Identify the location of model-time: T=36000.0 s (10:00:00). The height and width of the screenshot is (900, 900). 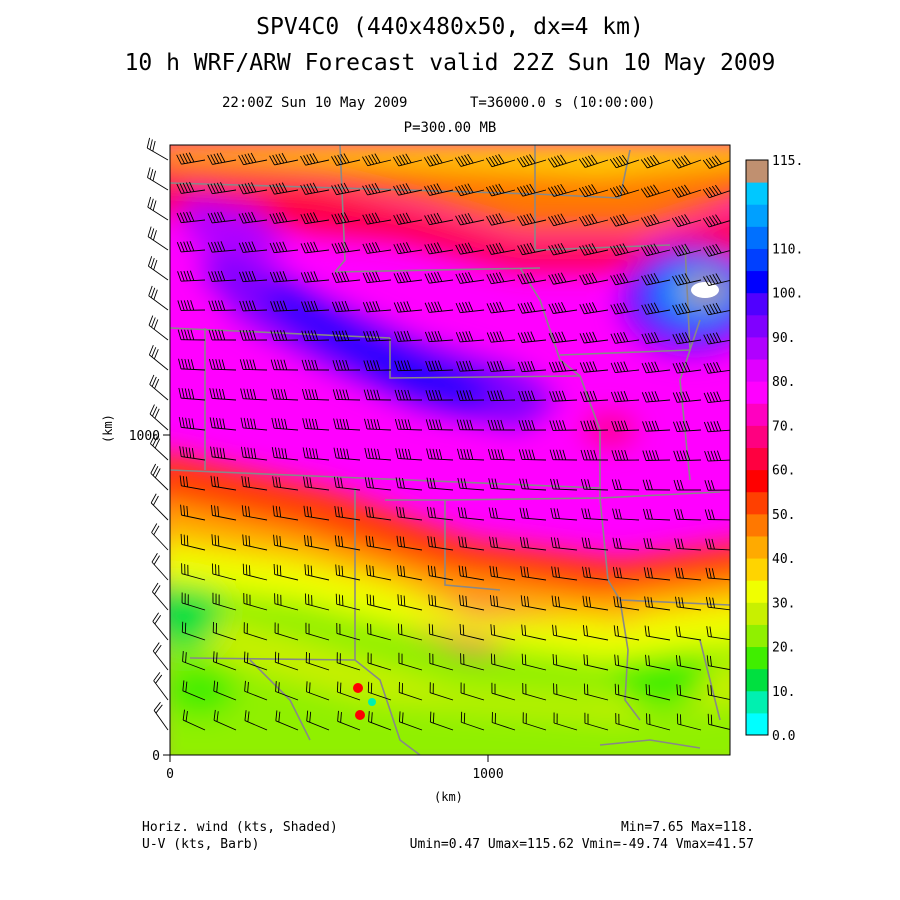
(563, 103).